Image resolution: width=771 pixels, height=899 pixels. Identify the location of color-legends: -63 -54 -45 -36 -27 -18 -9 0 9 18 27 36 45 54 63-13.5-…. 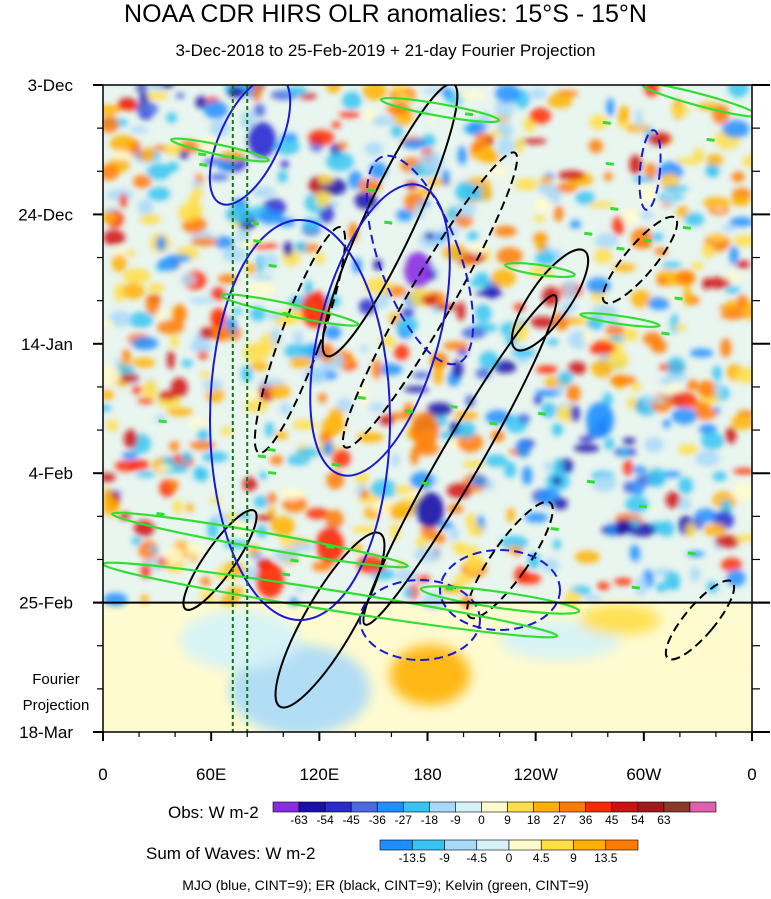
(494, 833).